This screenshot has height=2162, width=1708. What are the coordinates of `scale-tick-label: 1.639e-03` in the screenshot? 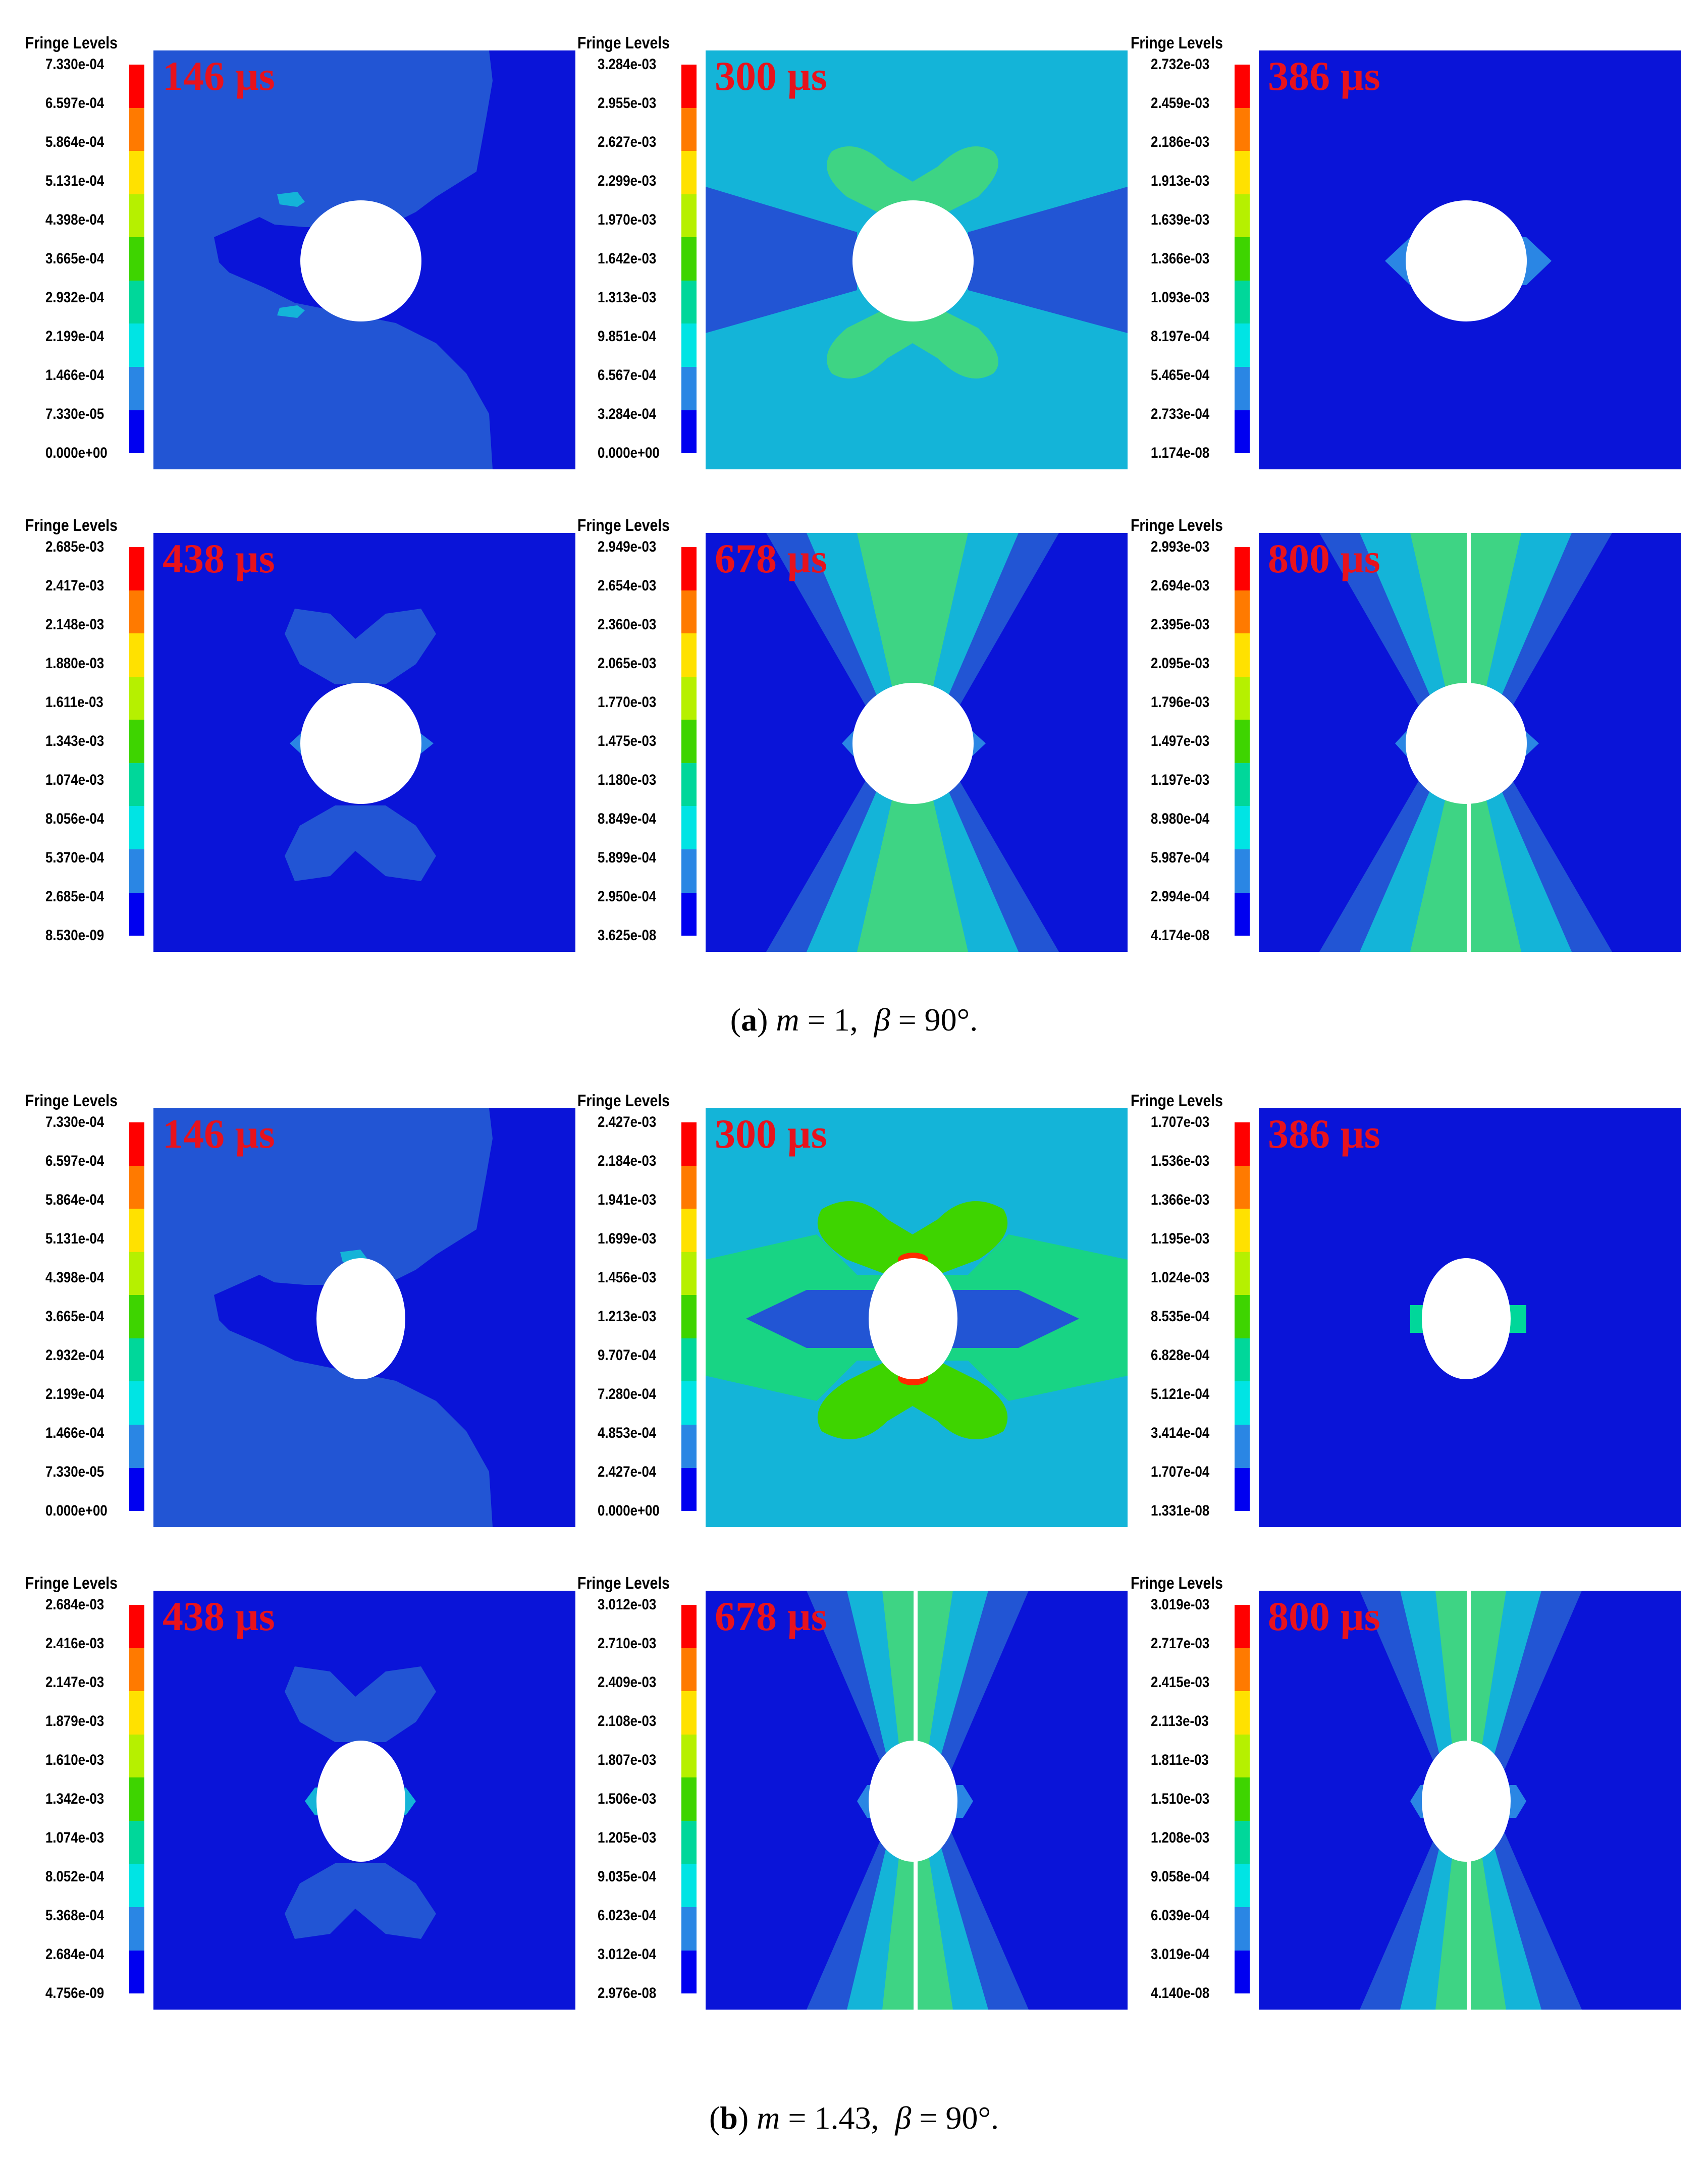 It's located at (1180, 219).